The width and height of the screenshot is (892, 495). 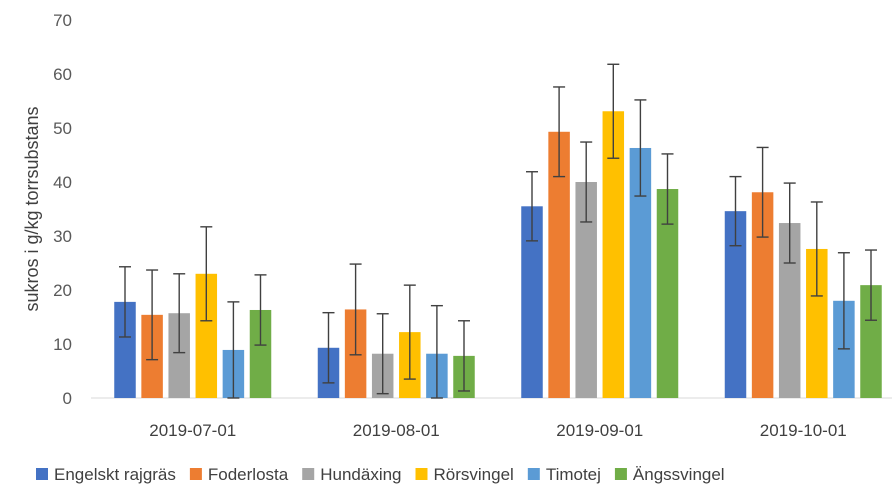 I want to click on x-category-label: 2019-07-01, so click(x=192, y=430).